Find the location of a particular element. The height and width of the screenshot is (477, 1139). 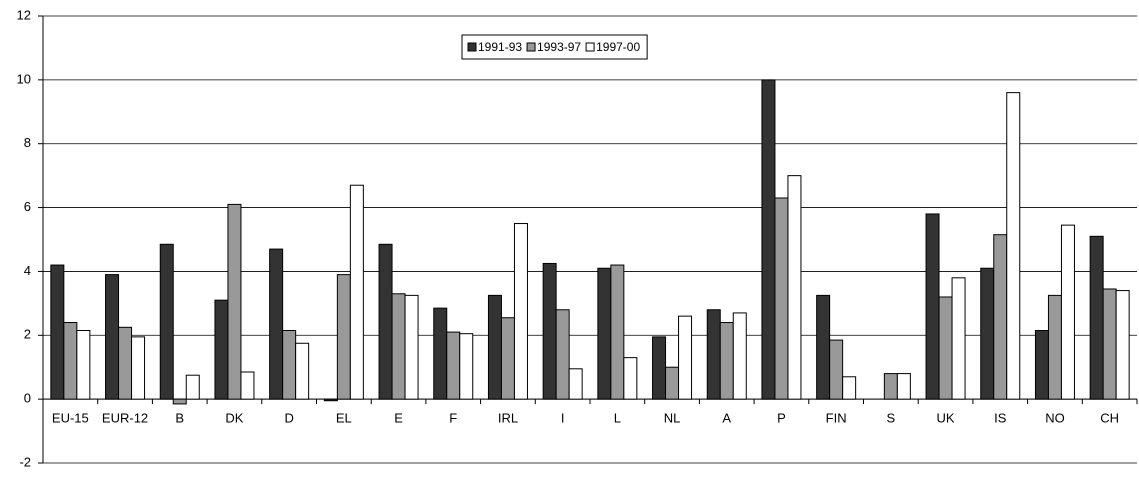

x-tick-label: DK is located at coordinates (234, 418).